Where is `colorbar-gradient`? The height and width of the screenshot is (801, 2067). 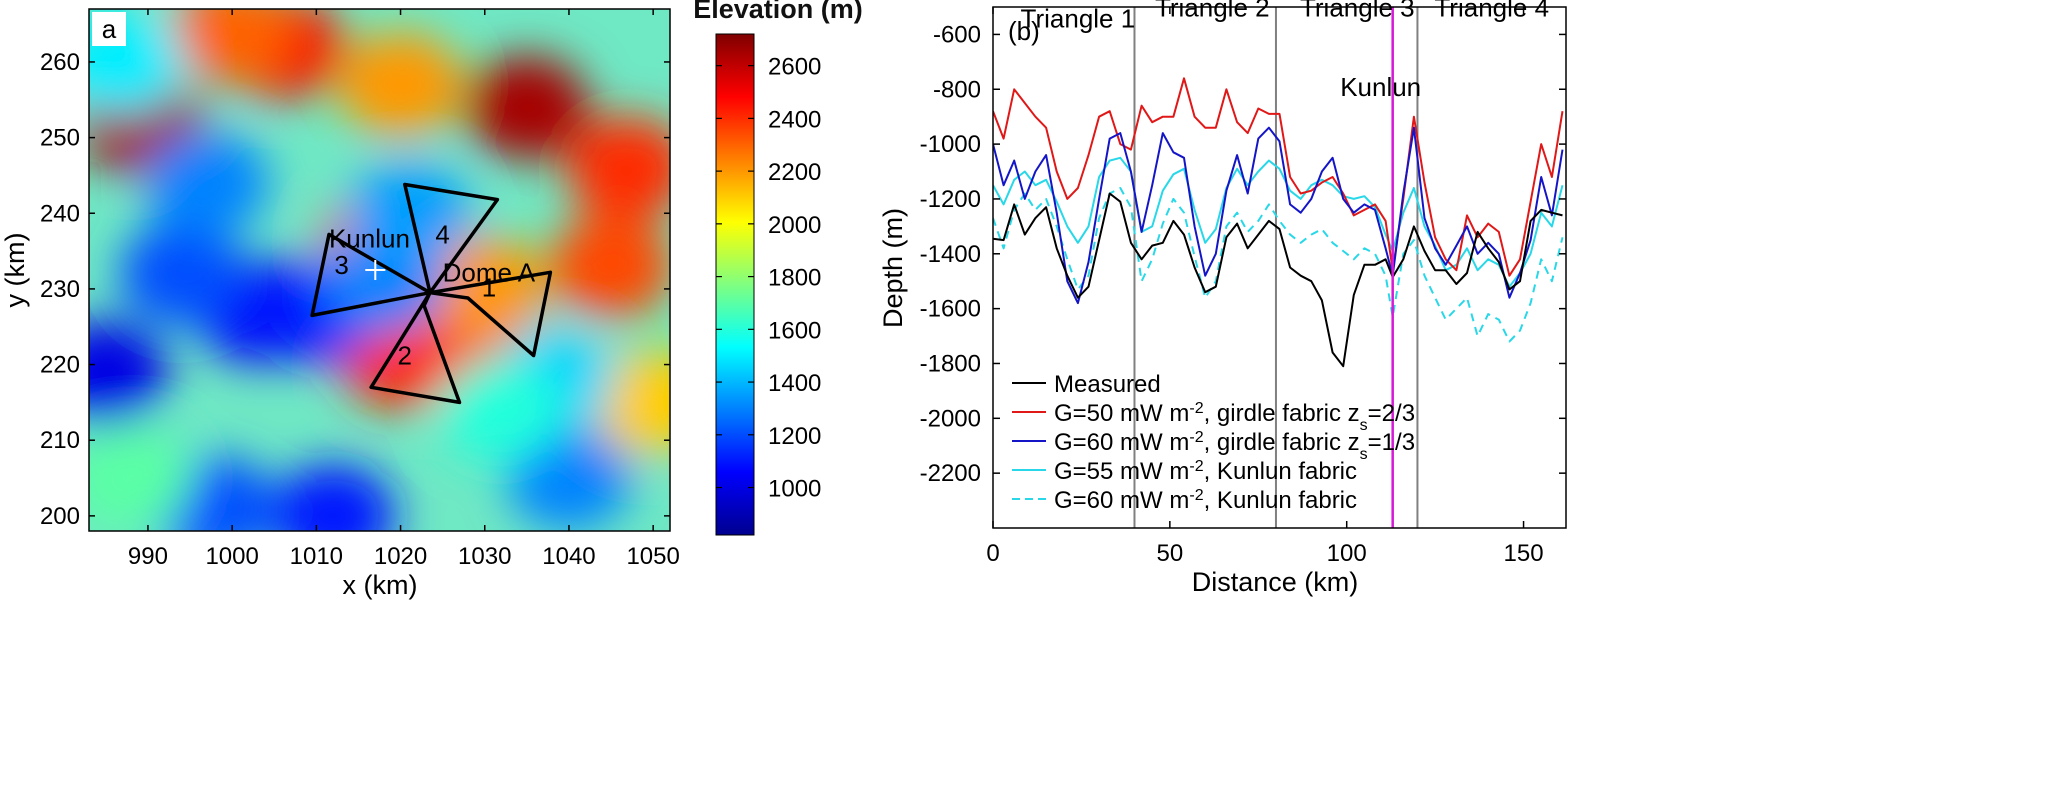
colorbar-gradient is located at coordinates (735, 284).